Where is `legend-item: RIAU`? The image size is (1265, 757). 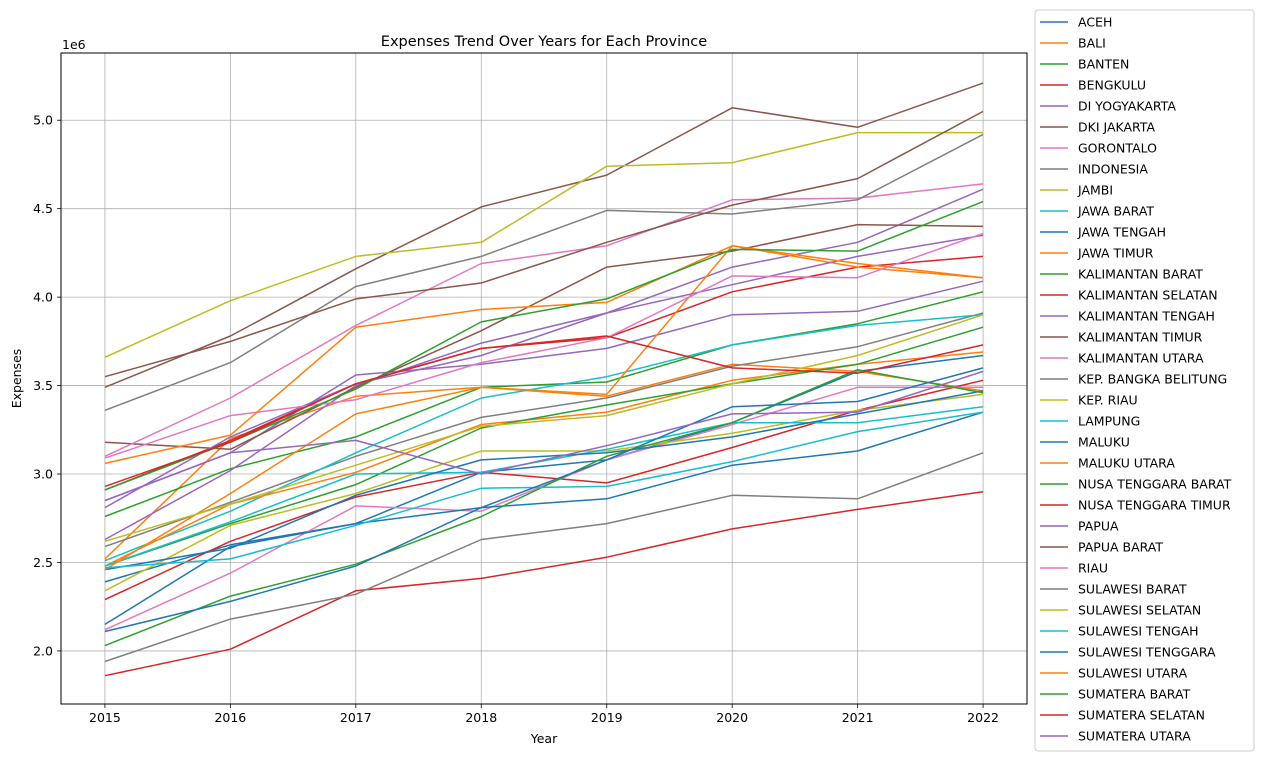
legend-item: RIAU is located at coordinates (1074, 568).